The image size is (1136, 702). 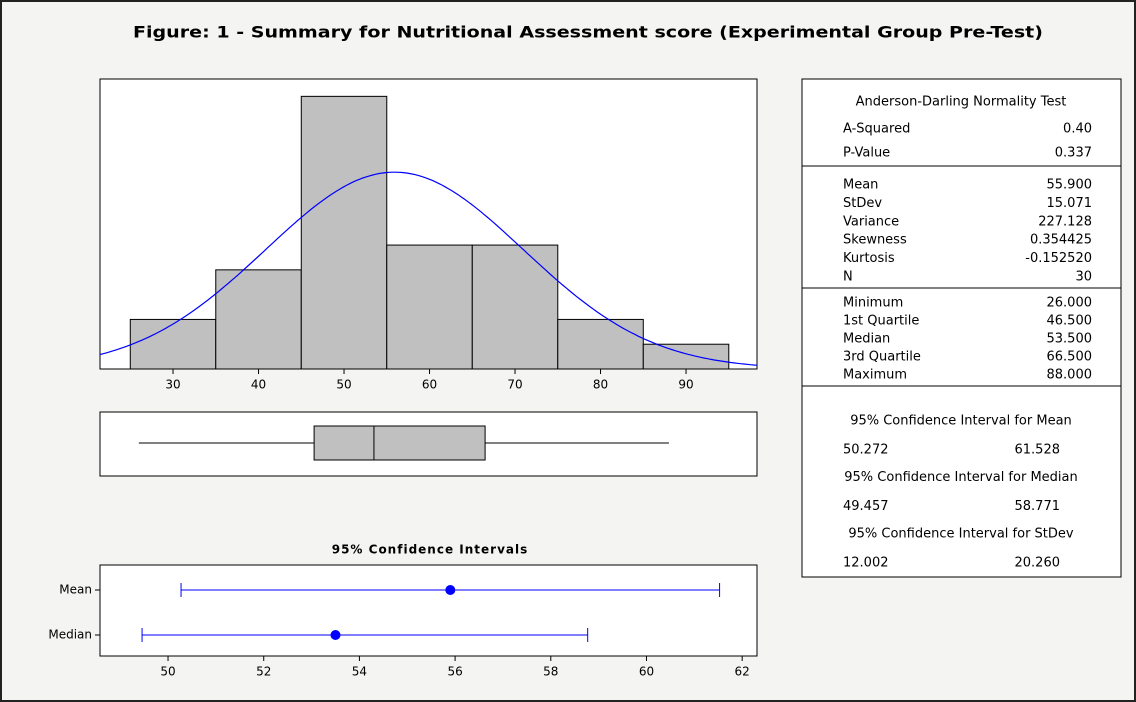 What do you see at coordinates (869, 258) in the screenshot?
I see `stat-label: Kurtosis` at bounding box center [869, 258].